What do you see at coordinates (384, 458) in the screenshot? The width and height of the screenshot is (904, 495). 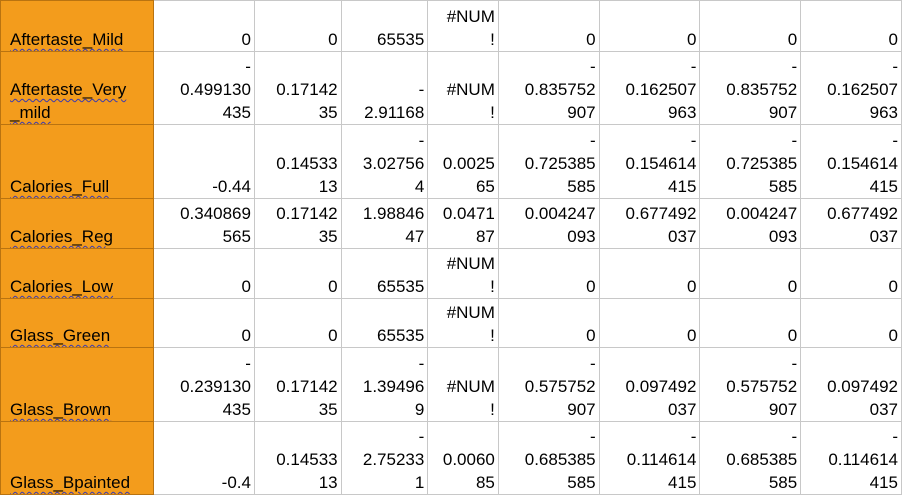 I see `table-cell: - 2.75233 1` at bounding box center [384, 458].